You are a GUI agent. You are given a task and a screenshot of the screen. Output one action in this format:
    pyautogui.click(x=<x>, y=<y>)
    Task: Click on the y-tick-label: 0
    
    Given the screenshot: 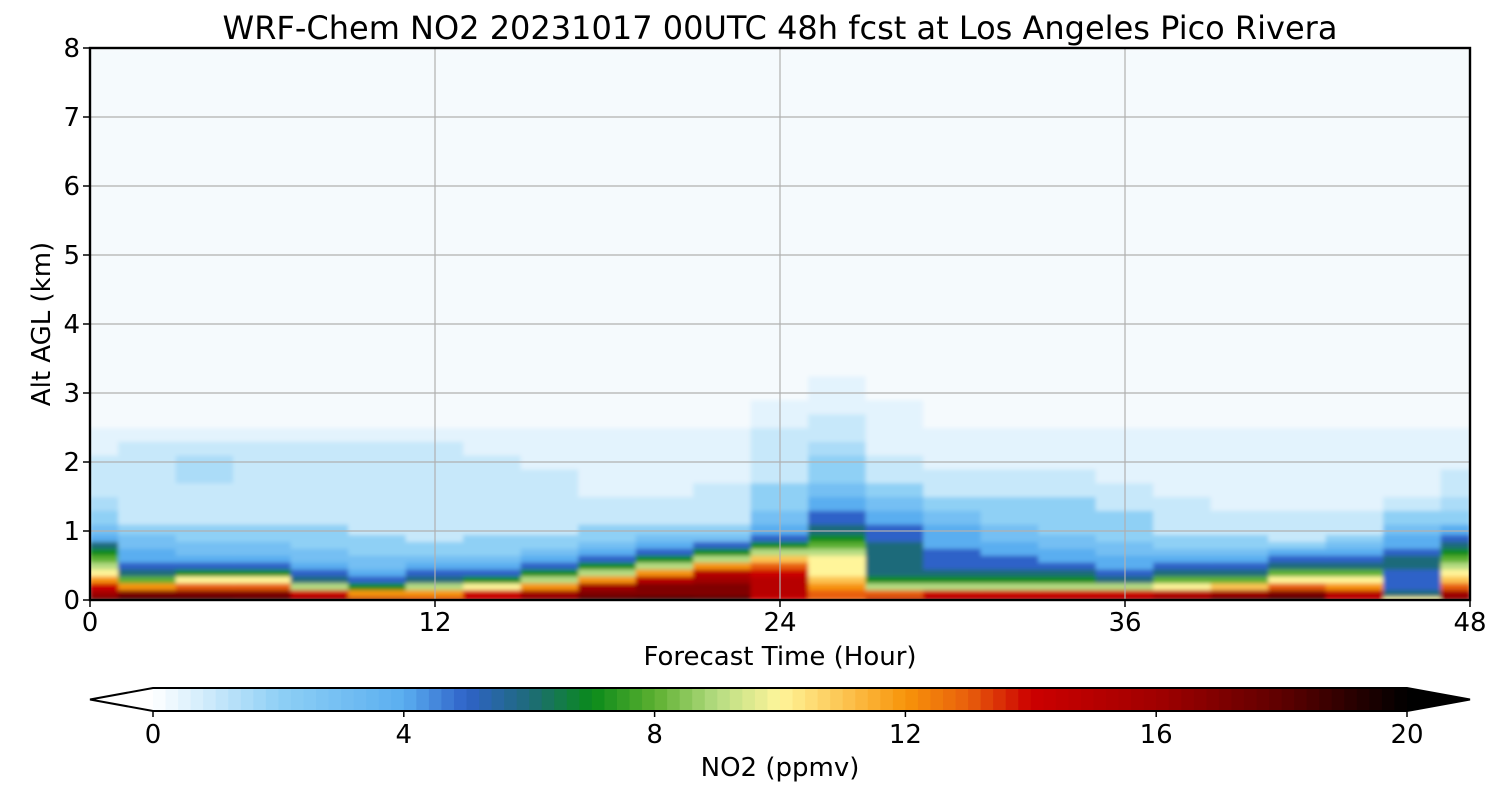 What is the action you would take?
    pyautogui.click(x=71, y=601)
    